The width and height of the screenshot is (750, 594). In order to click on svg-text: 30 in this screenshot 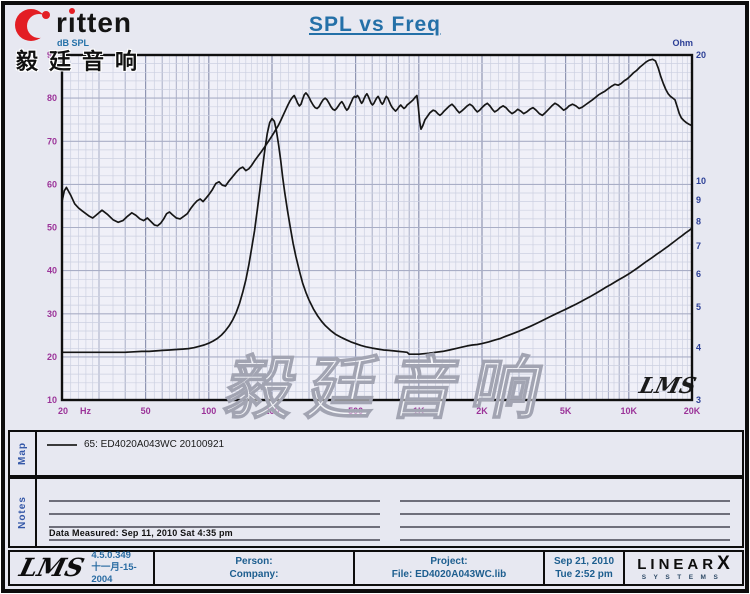, I will do `click(52, 314)`.